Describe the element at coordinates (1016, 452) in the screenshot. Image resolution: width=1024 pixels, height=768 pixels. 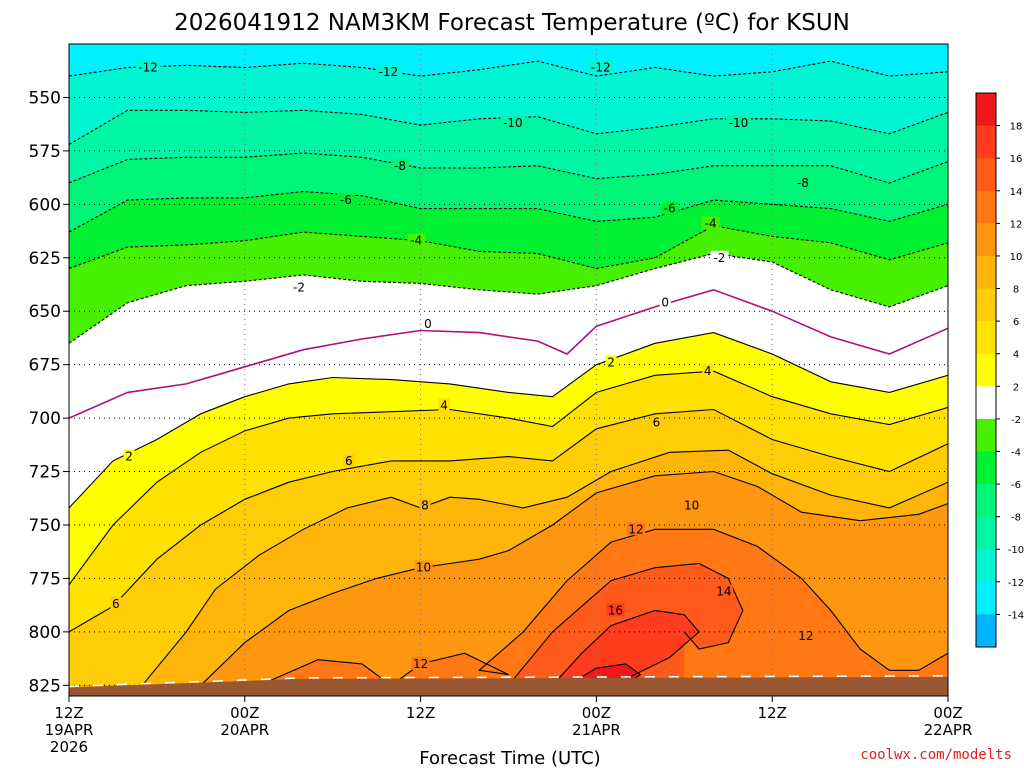
I see `colorbar-label: -4` at that location.